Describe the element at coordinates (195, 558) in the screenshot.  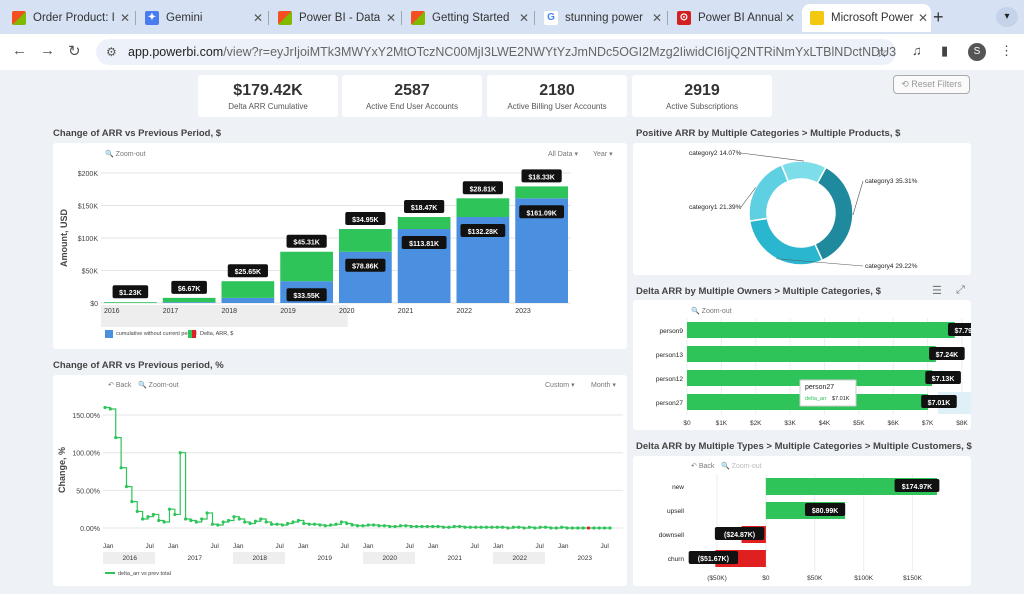
I see `x-year-label: 2017` at that location.